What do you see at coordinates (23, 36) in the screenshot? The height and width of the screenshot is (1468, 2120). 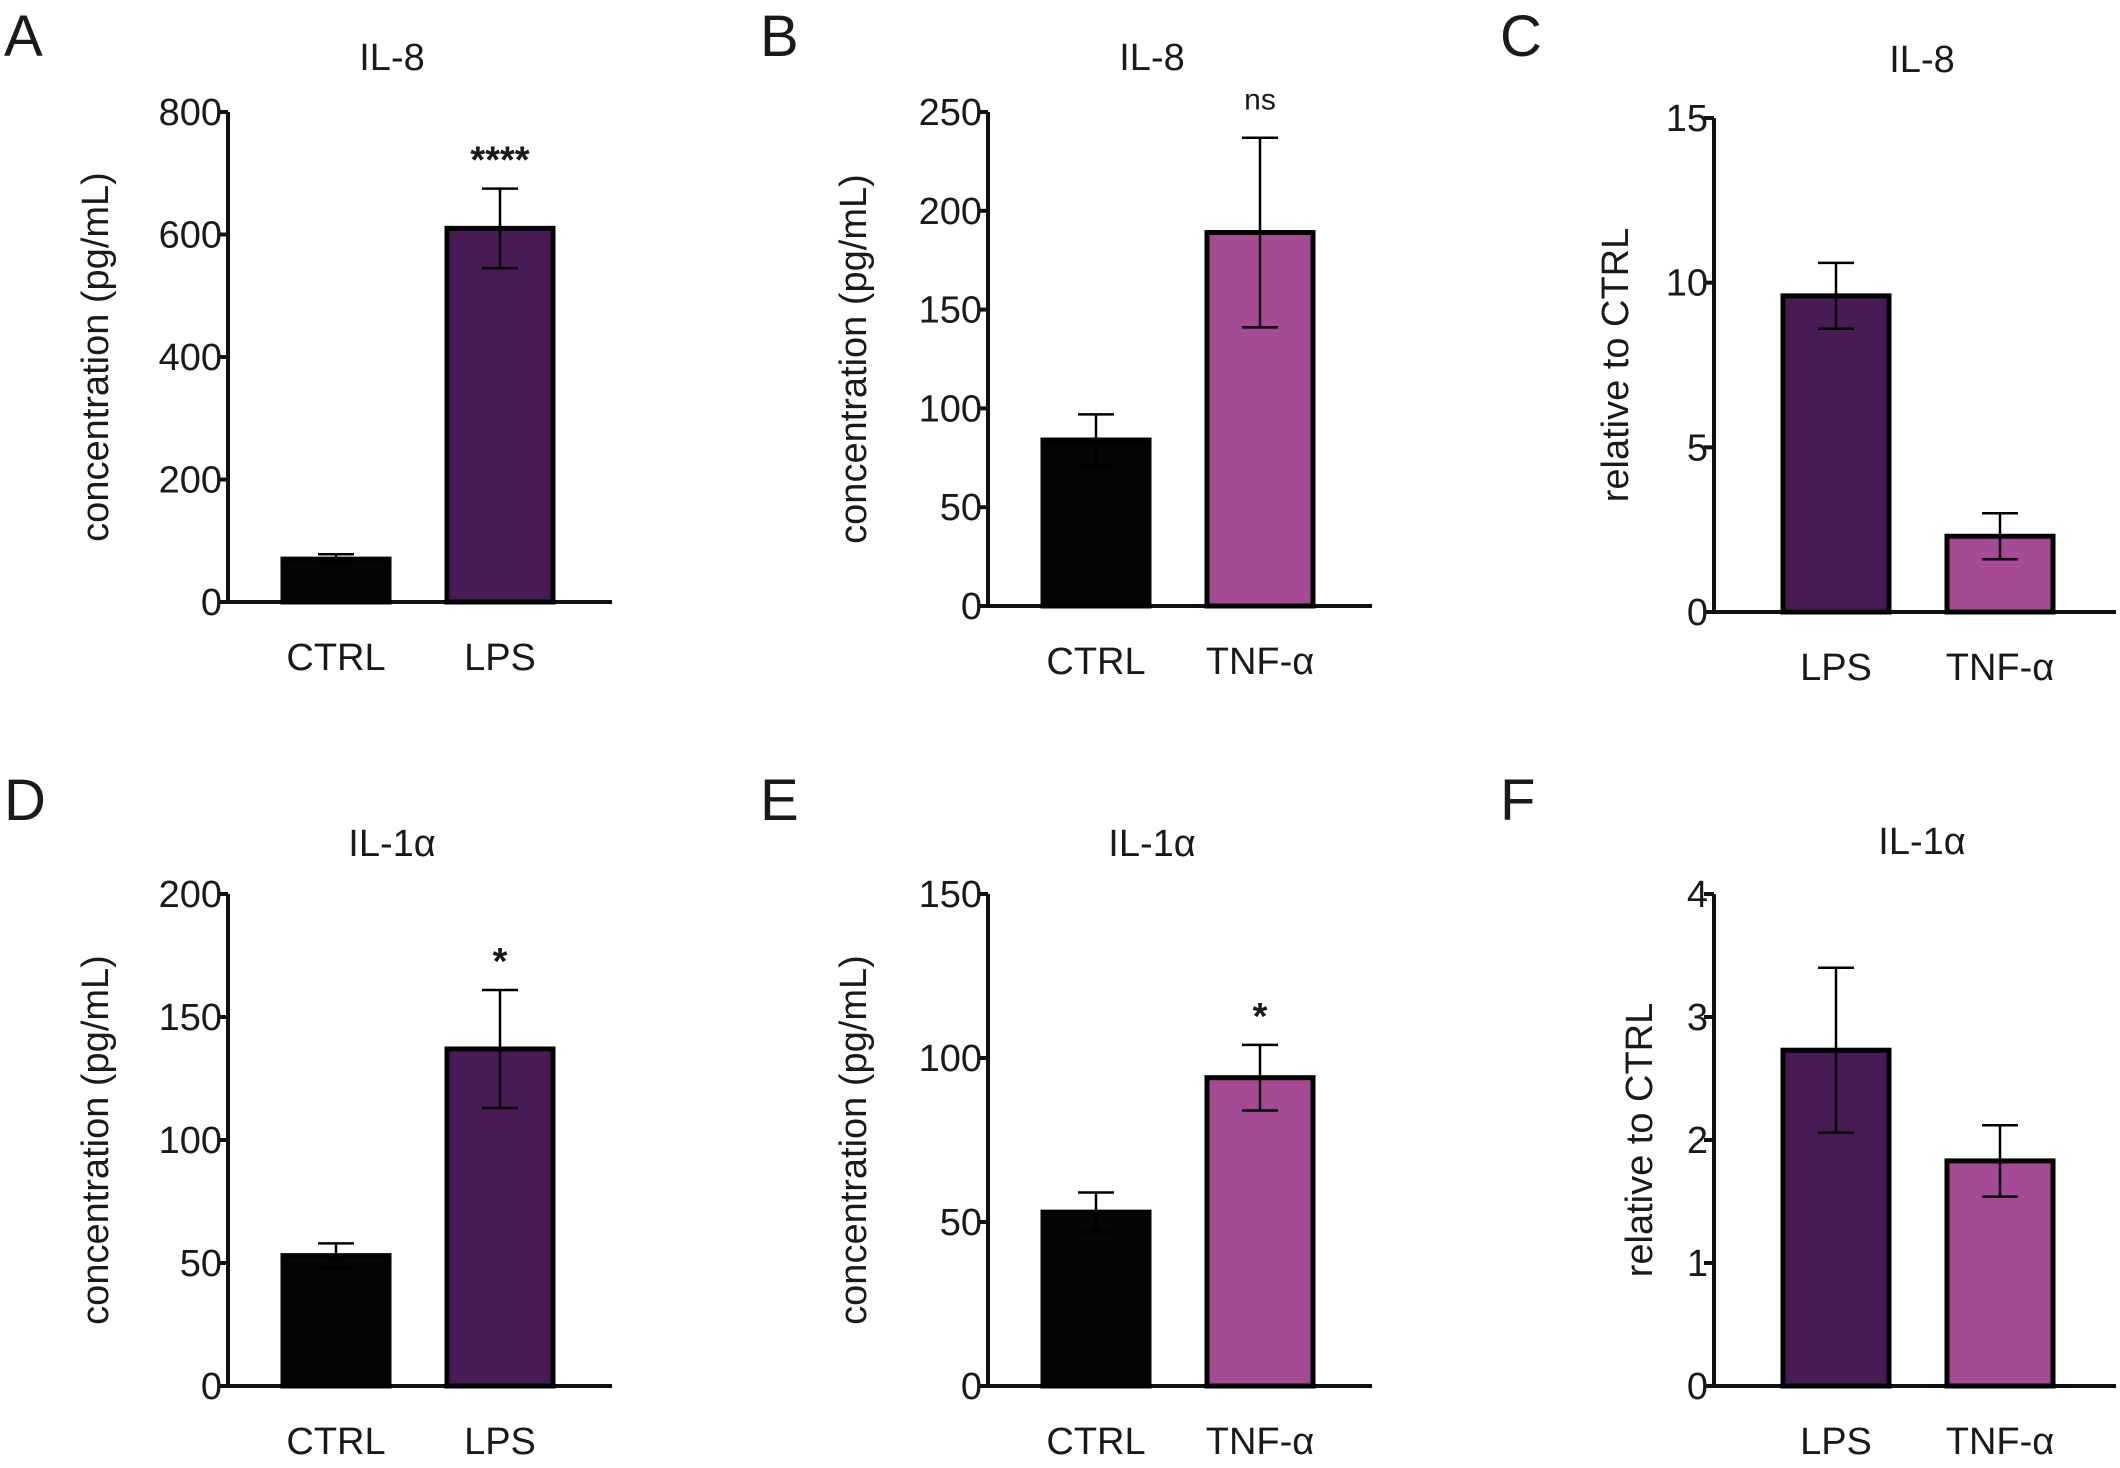 I see `panel-letter: A` at bounding box center [23, 36].